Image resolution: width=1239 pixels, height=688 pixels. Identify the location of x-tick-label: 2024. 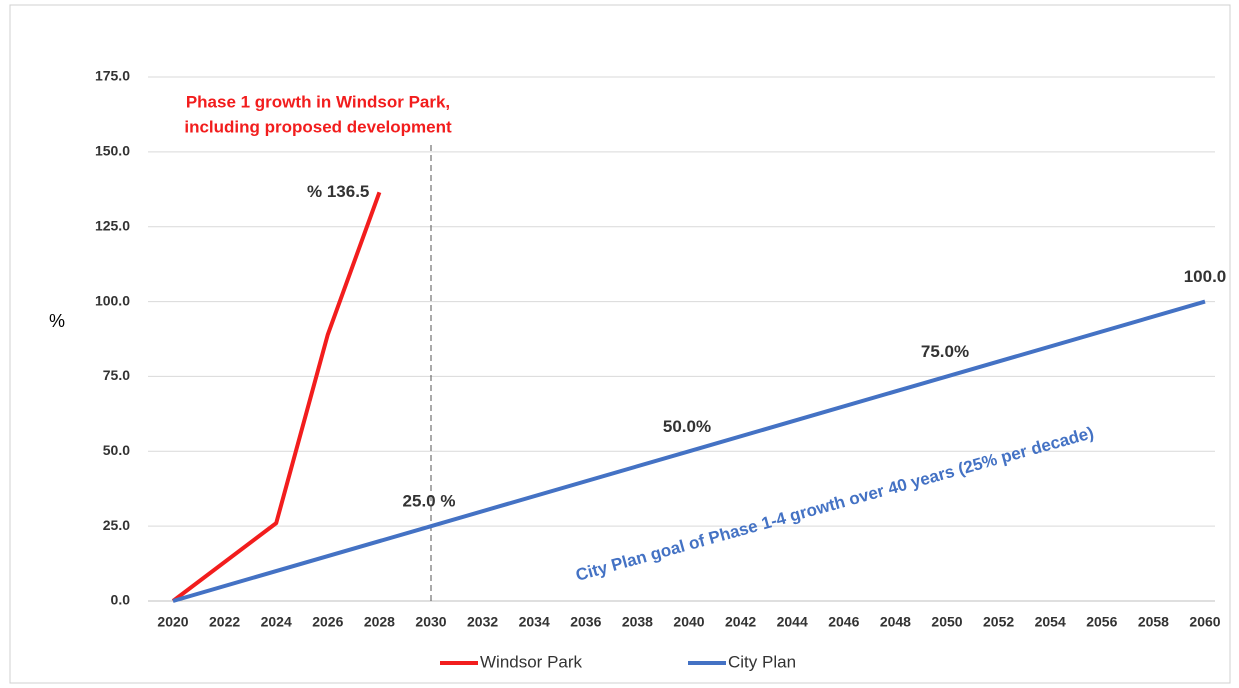
(276, 622).